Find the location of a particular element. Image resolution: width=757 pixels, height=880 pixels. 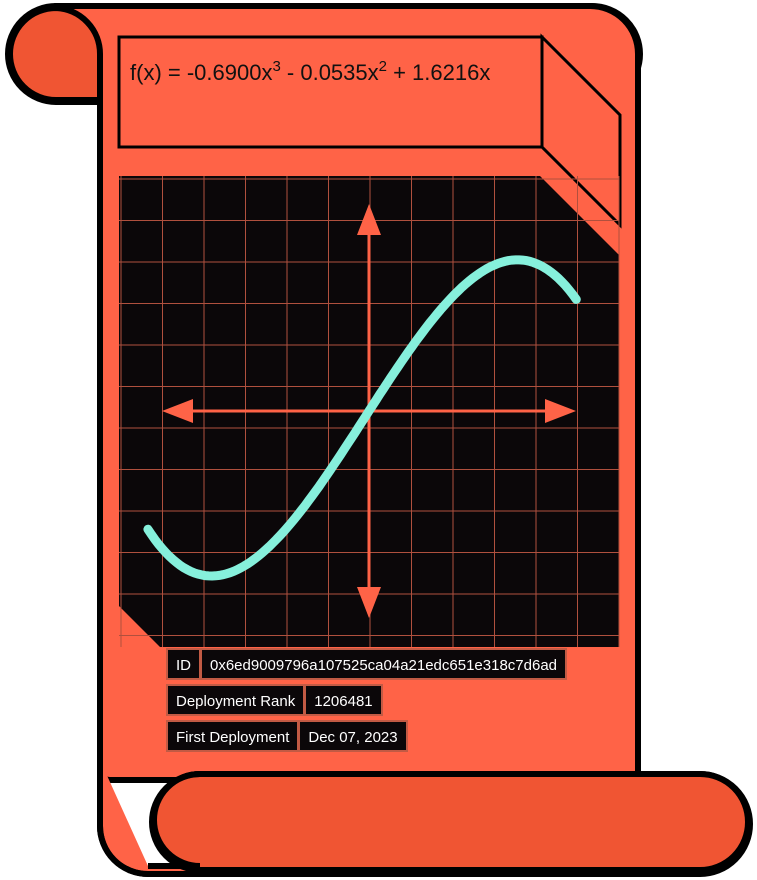

details-row-first-deployment: First Deployment Dec 07, 2023 is located at coordinates (366, 736).